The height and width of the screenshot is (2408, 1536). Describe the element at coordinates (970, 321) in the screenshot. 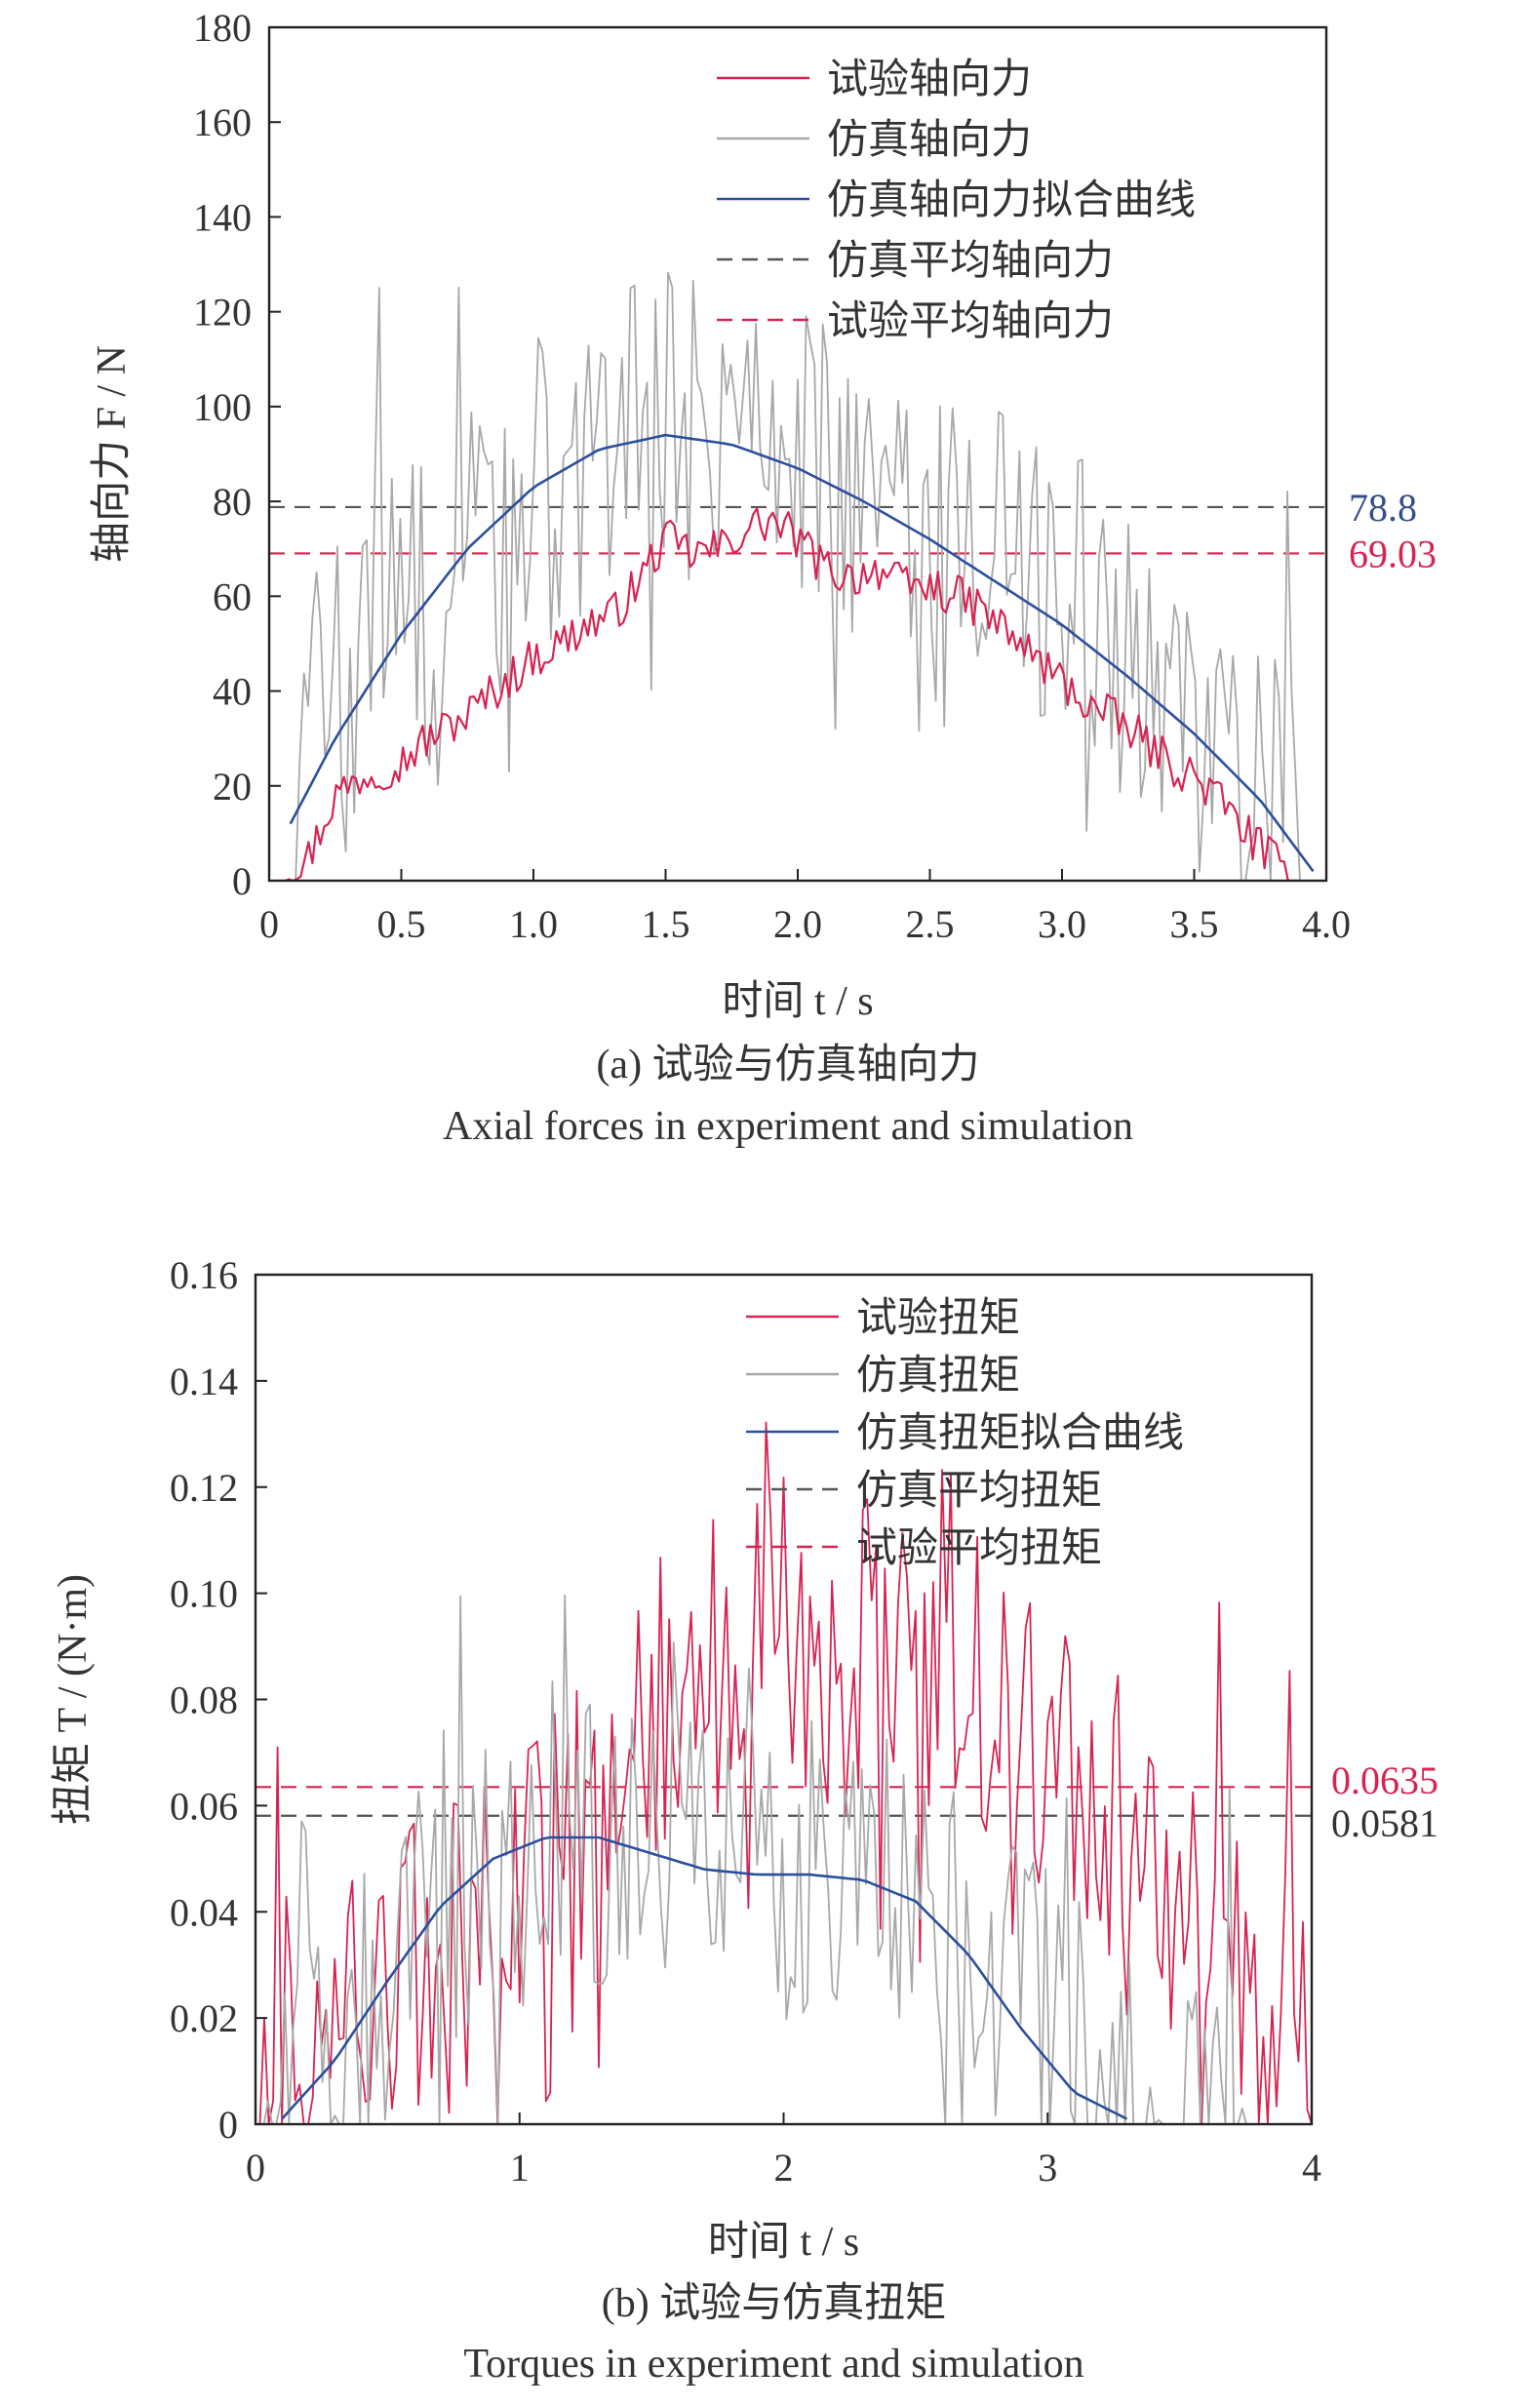

I see `legend-label: 试验平均轴向力` at that location.